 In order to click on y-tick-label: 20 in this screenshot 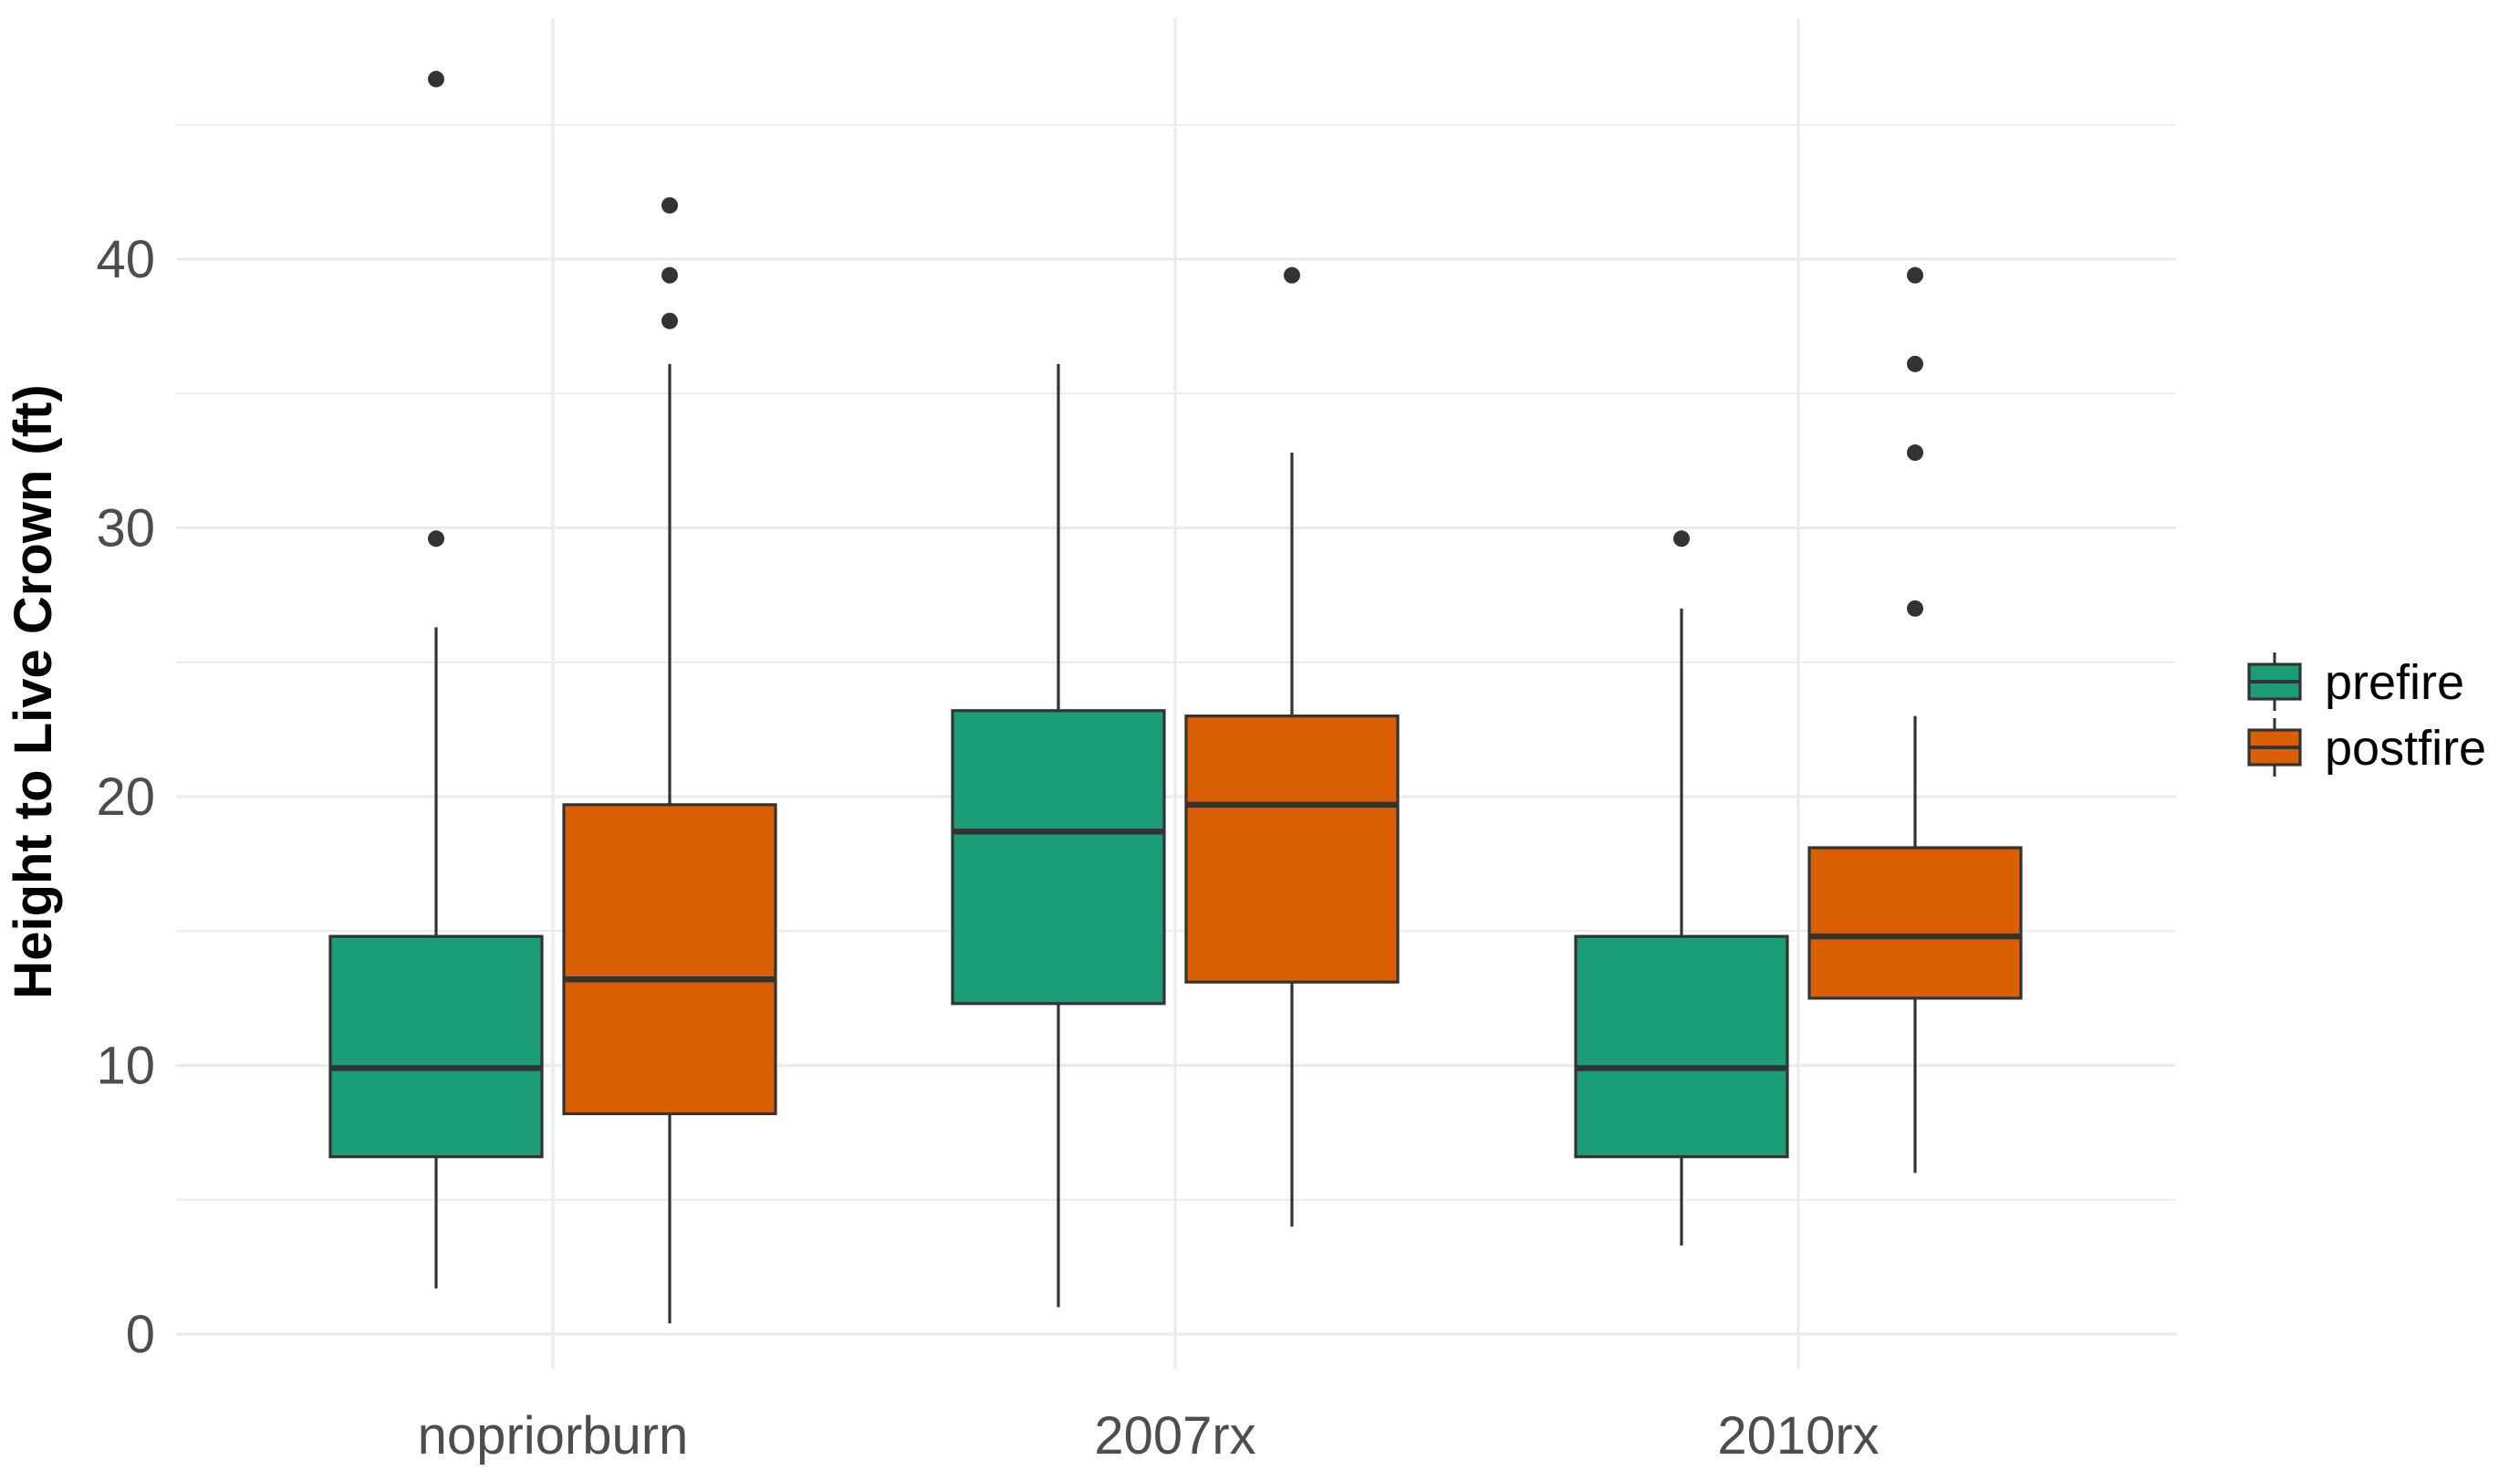, I will do `click(125, 797)`.